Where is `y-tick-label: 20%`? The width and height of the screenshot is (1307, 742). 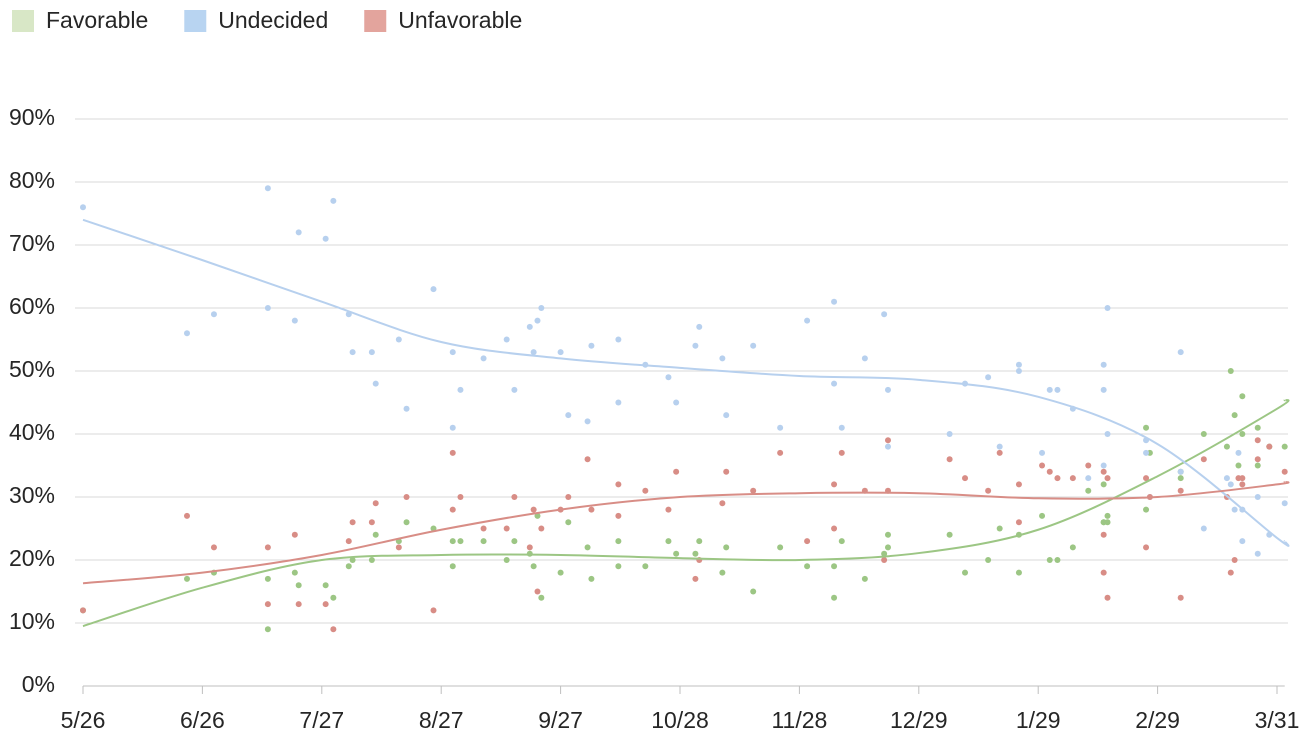
y-tick-label: 20% is located at coordinates (32, 558).